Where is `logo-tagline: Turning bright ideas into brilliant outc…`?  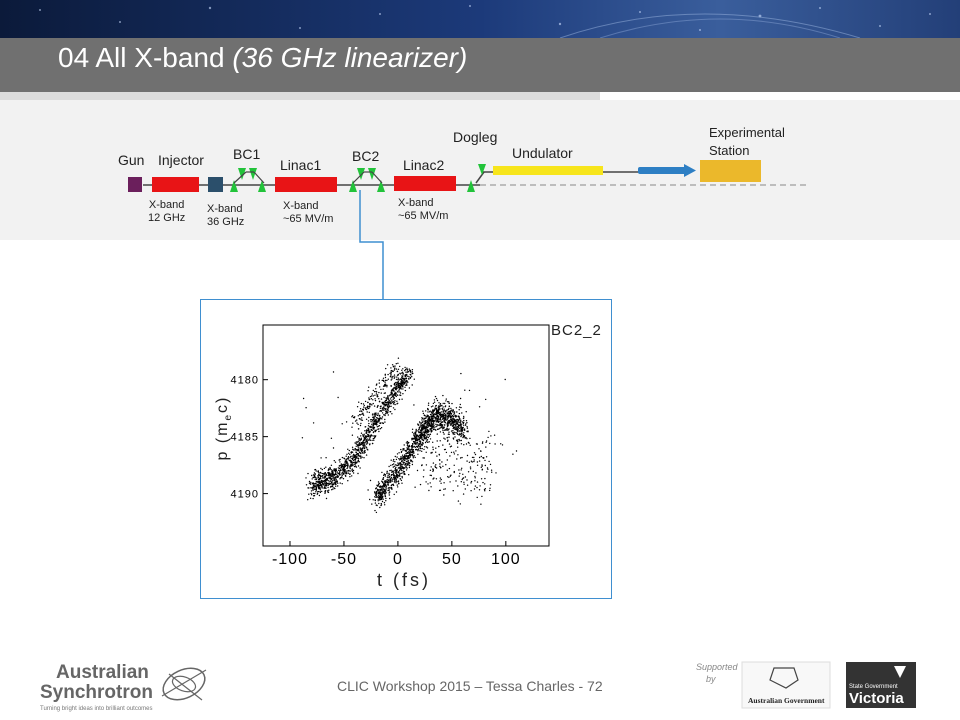 logo-tagline: Turning bright ideas into brilliant outc… is located at coordinates (96, 709).